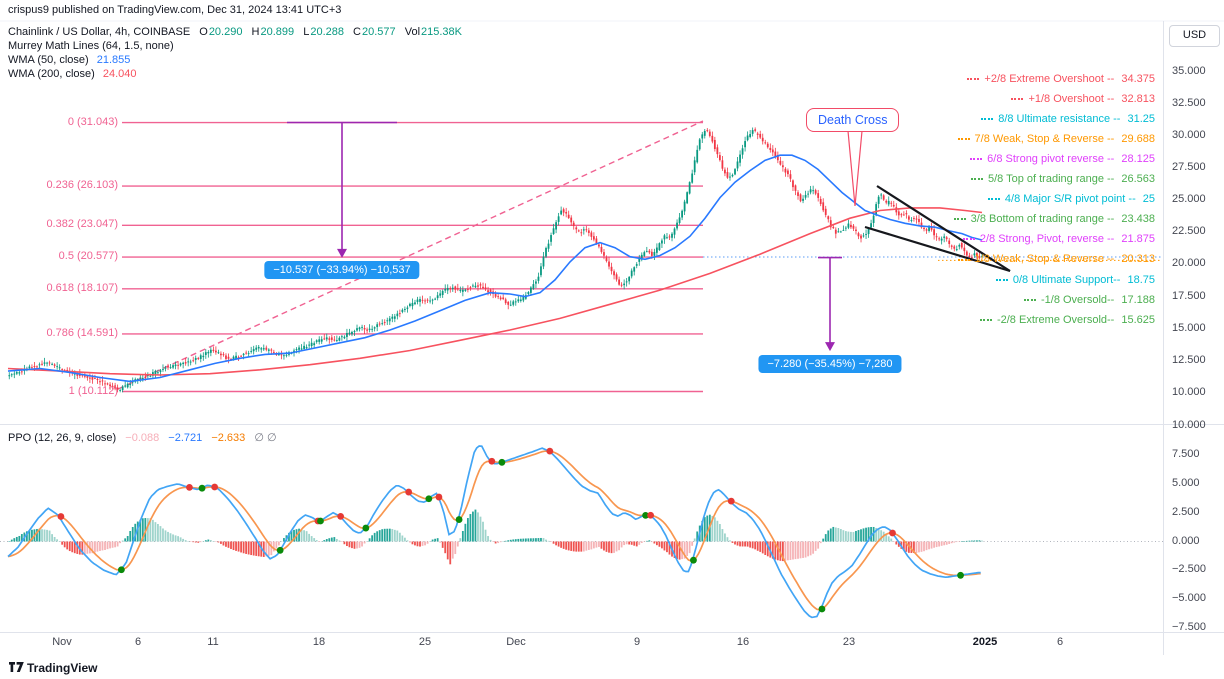  I want to click on price-tick-label: 32.500, so click(1189, 102).